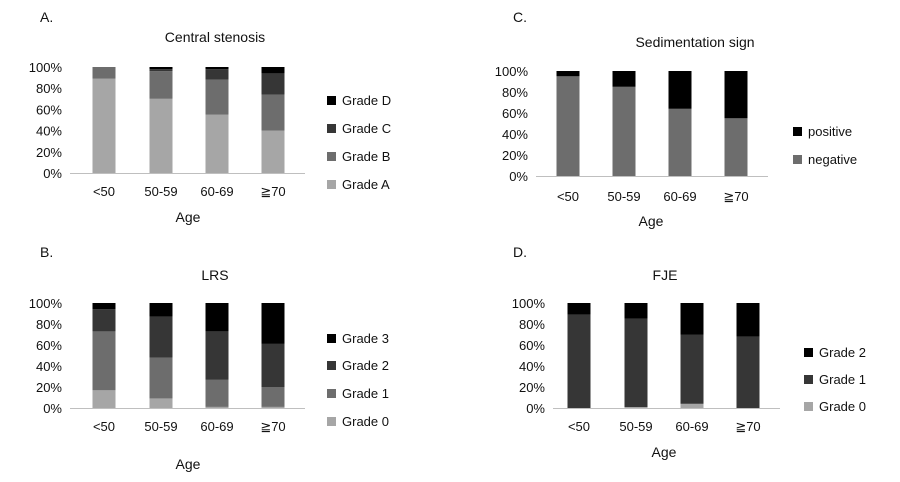 The width and height of the screenshot is (900, 482). Describe the element at coordinates (694, 42) in the screenshot. I see `chart-title: Sedimentation sign` at that location.